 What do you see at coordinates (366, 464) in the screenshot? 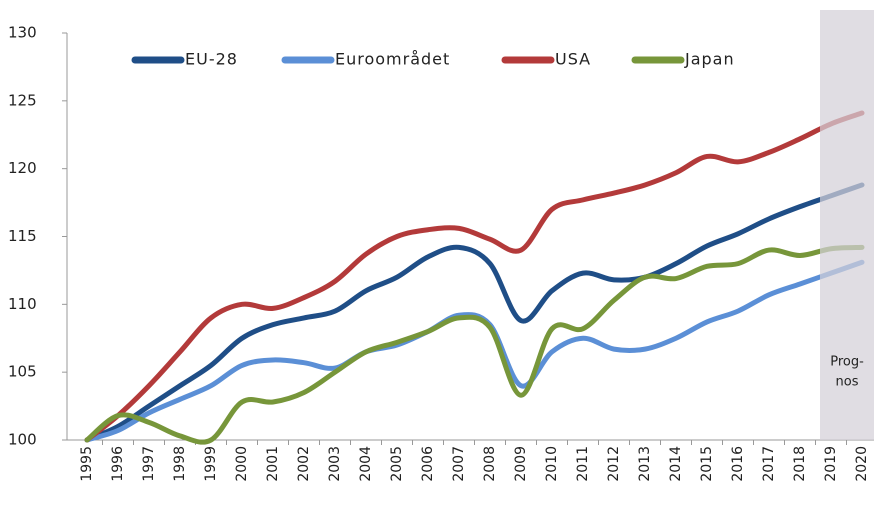
I see `x-tick-label: 2004` at bounding box center [366, 464].